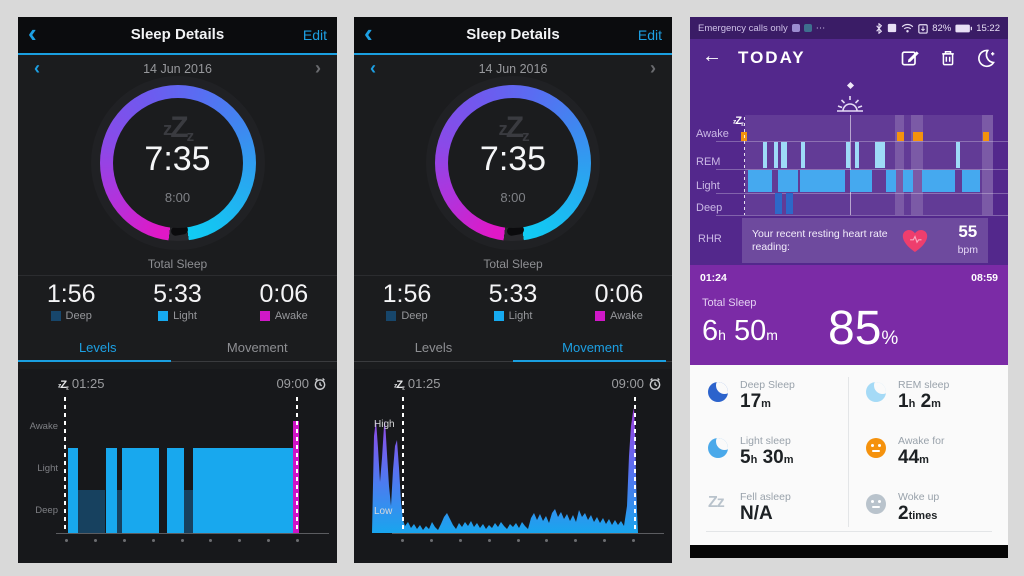  I want to click on sleep-stages-chart: Awake REM Light Deep zZz, so click(849, 148).